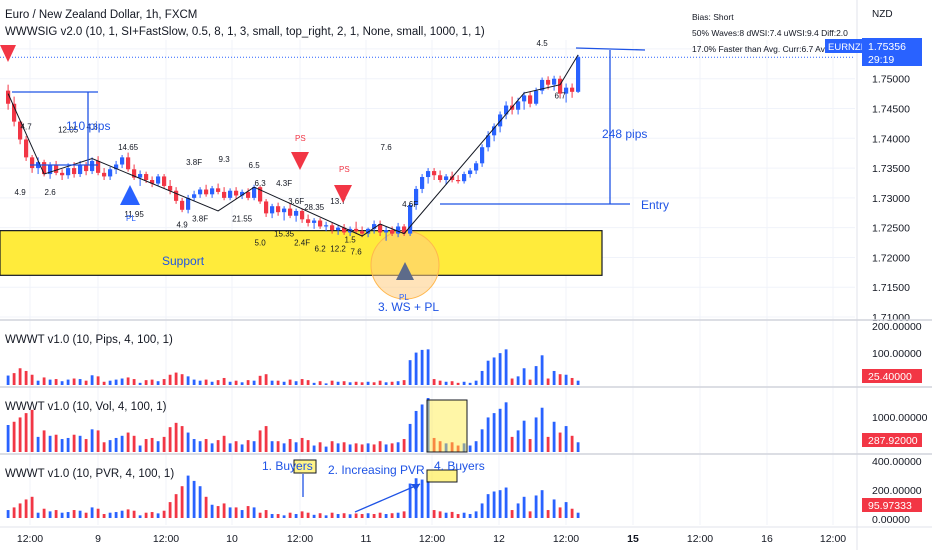 Image resolution: width=932 pixels, height=550 pixels. What do you see at coordinates (321, 248) in the screenshot?
I see `wave-label: 6.2` at bounding box center [321, 248].